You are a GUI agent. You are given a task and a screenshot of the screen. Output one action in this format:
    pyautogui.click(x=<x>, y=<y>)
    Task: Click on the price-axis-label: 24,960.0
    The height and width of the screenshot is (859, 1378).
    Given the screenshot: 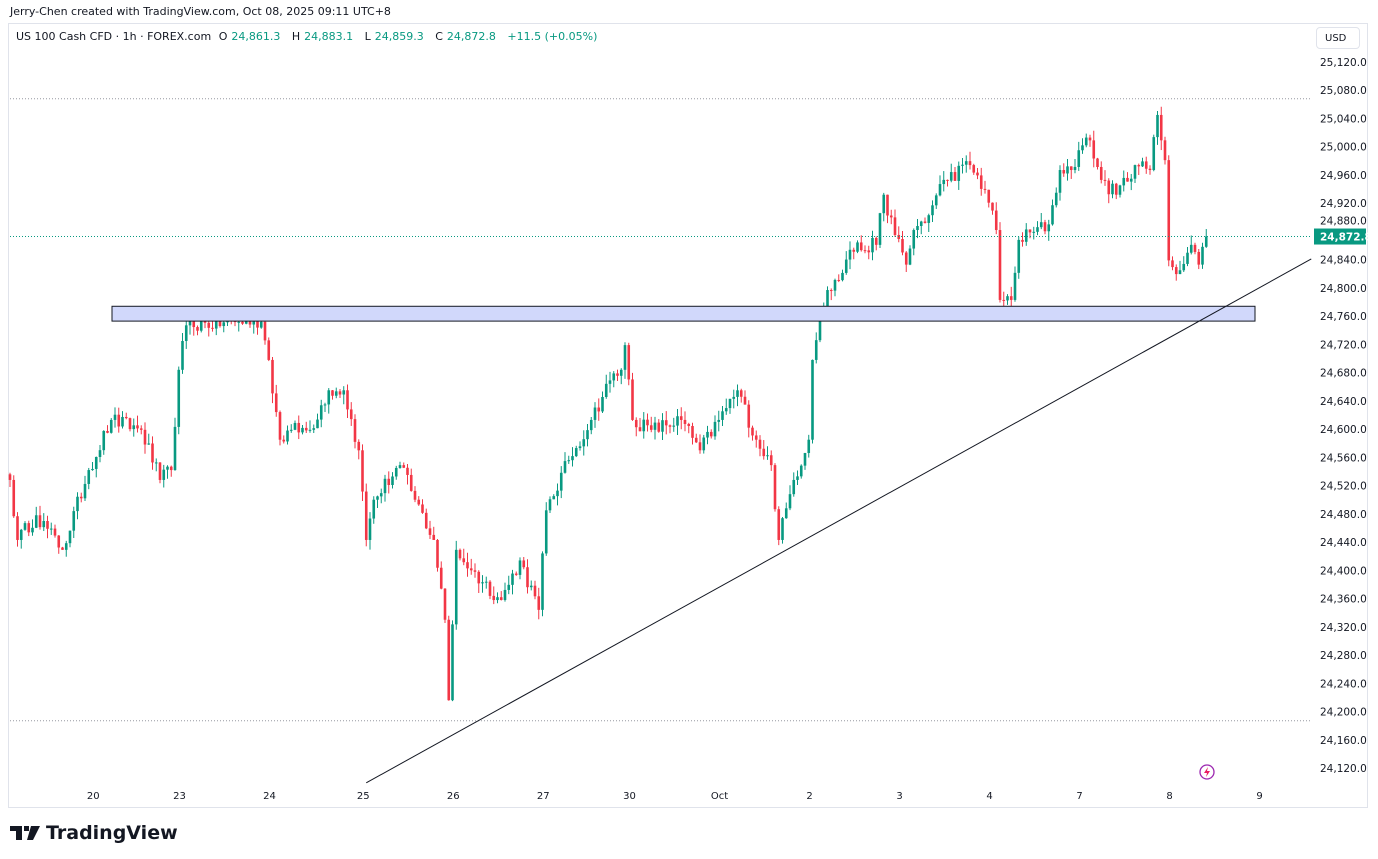 What is the action you would take?
    pyautogui.click(x=1343, y=176)
    